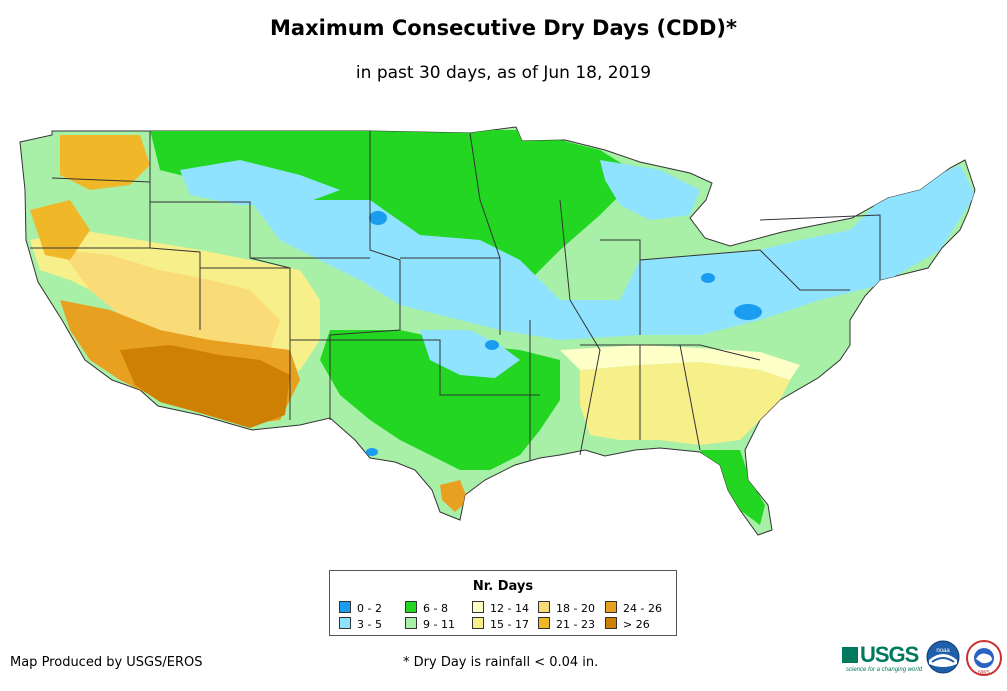 Image resolution: width=1007 pixels, height=691 pixels. What do you see at coordinates (732, 487) in the screenshot?
I see `zone-6-8-florida` at bounding box center [732, 487].